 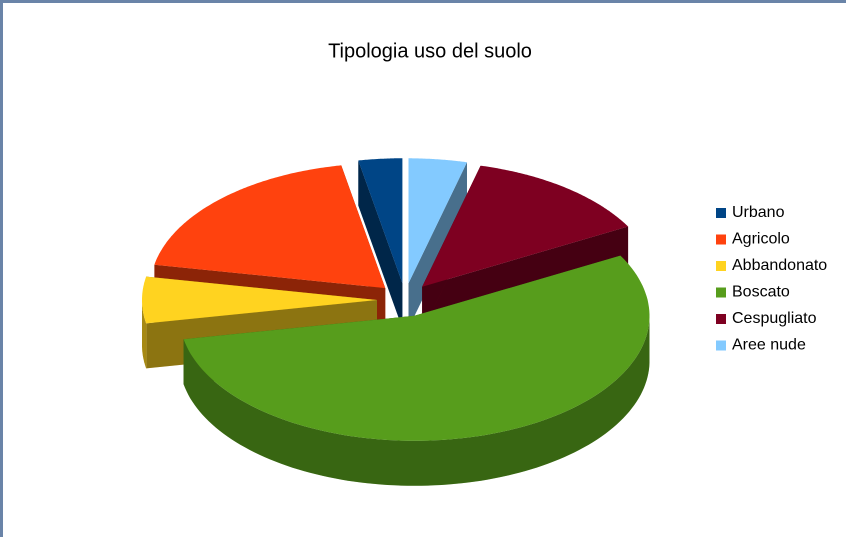 I want to click on slice-cut-shade, so click(x=380, y=244).